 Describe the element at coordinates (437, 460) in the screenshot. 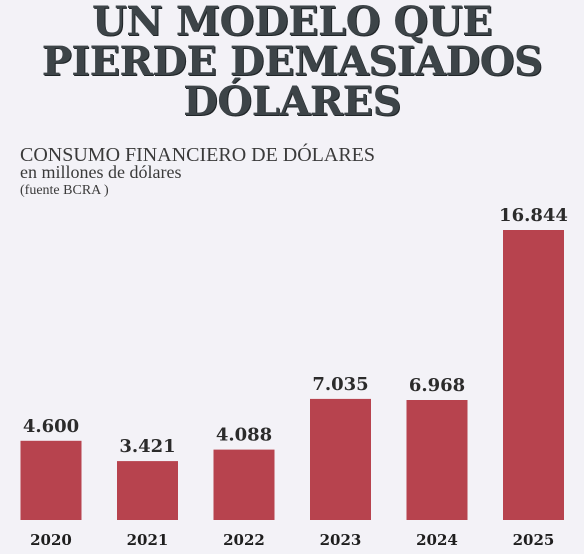

I see `bar-2024` at that location.